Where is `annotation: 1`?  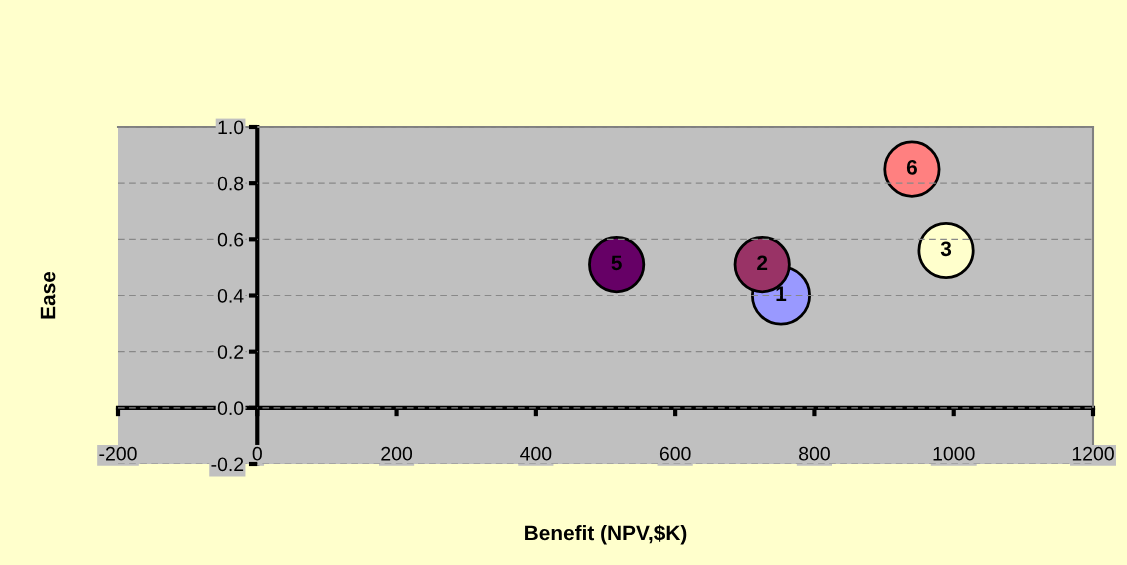
annotation: 1 is located at coordinates (781, 293).